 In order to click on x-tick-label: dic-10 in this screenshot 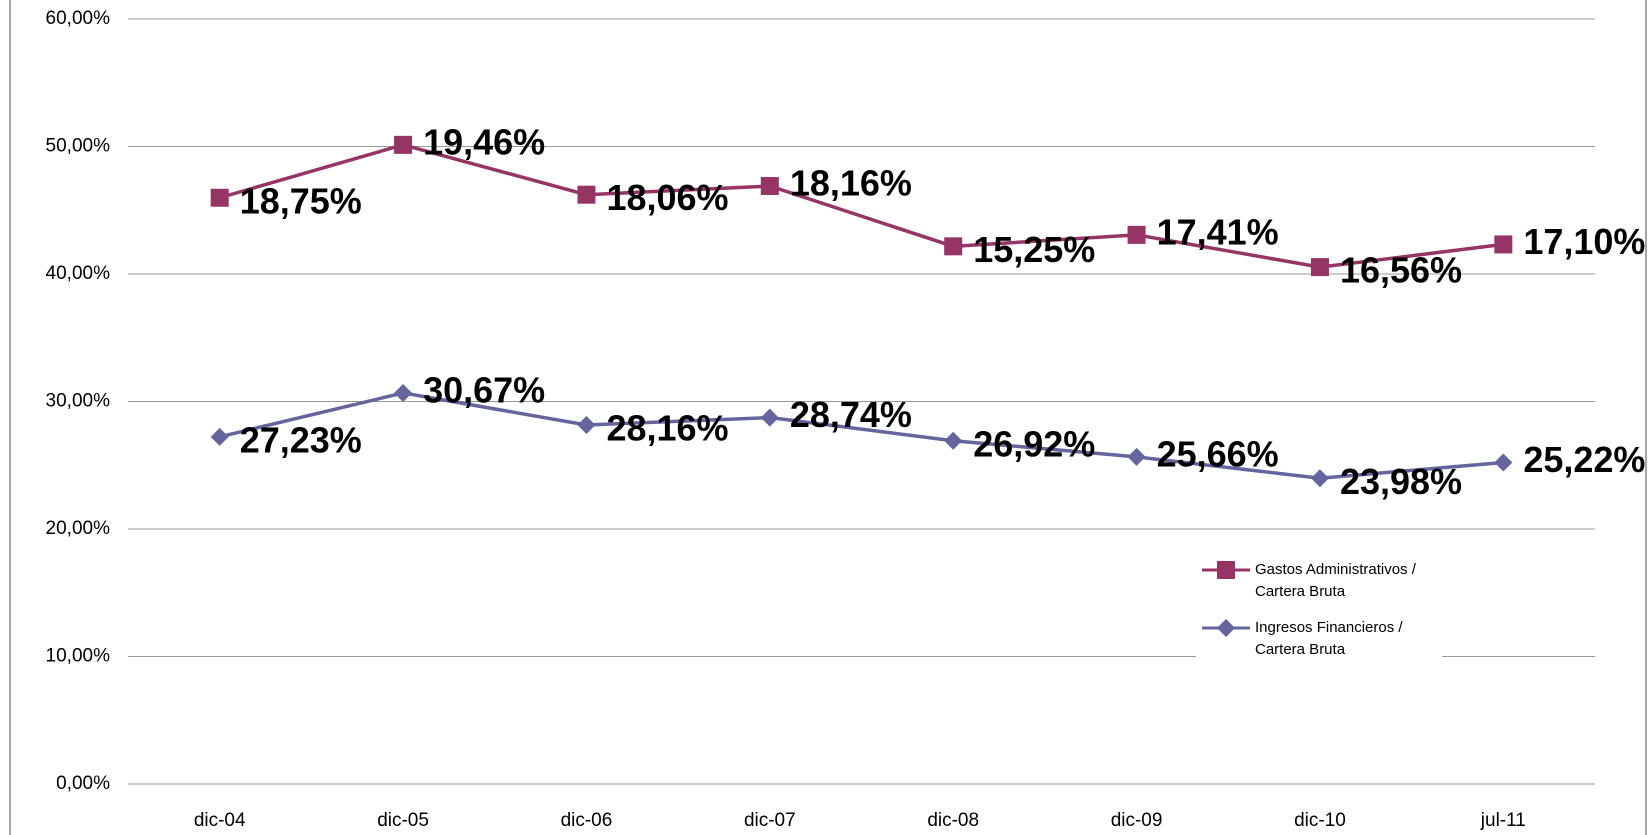, I will do `click(1320, 820)`.